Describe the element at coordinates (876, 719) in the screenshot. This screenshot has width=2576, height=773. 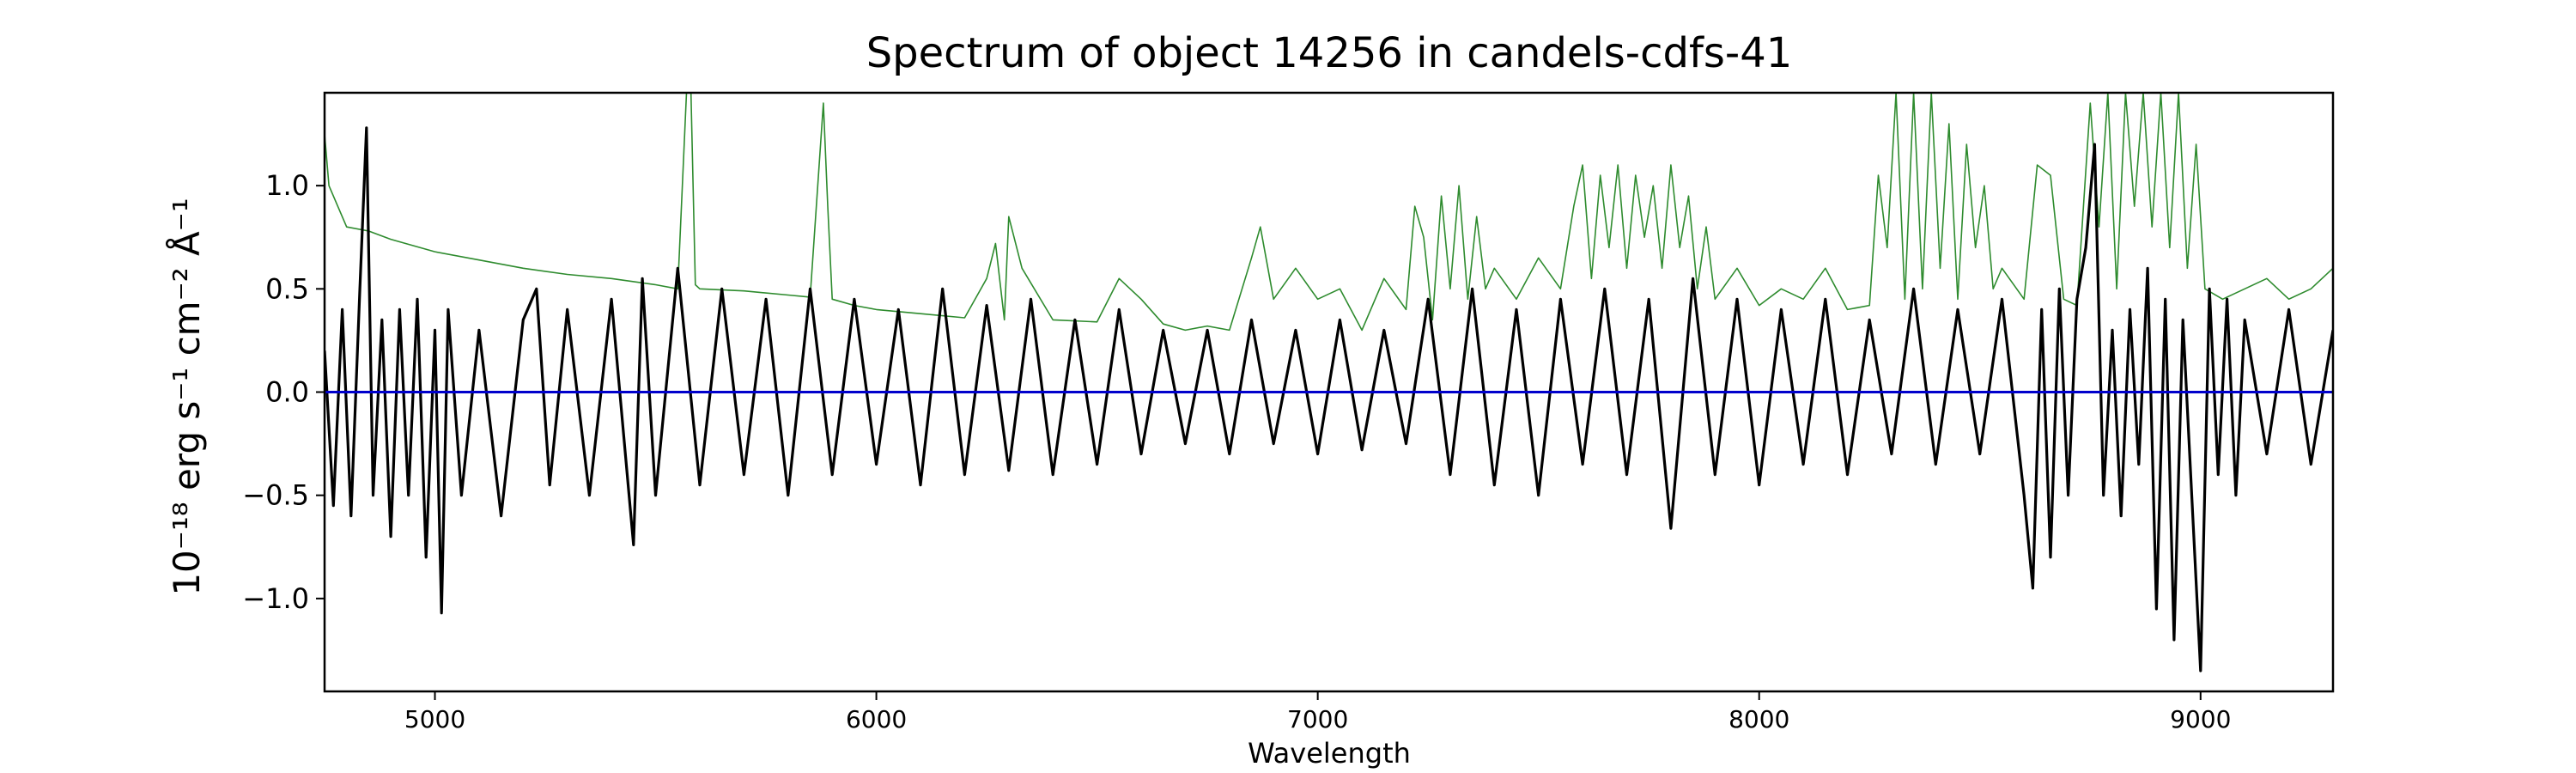
I see `x-tick-label: 6000` at that location.